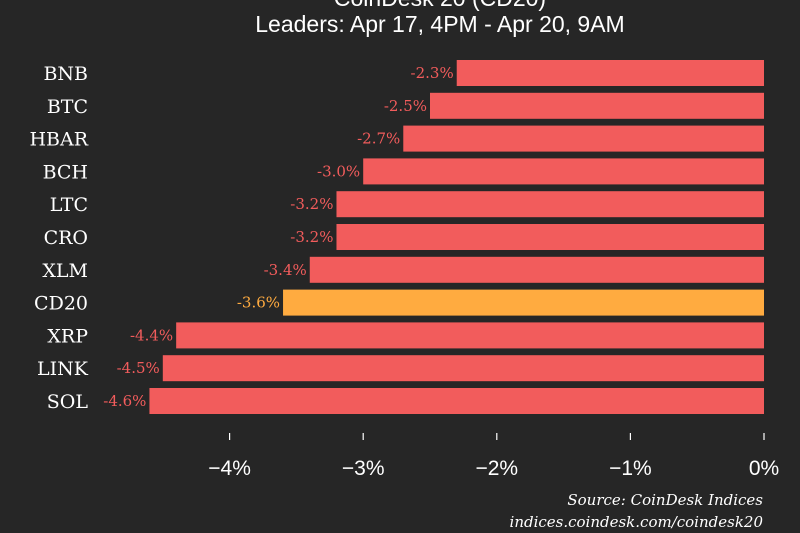 This screenshot has width=800, height=533. Describe the element at coordinates (550, 237) in the screenshot. I see `bar-cro` at that location.